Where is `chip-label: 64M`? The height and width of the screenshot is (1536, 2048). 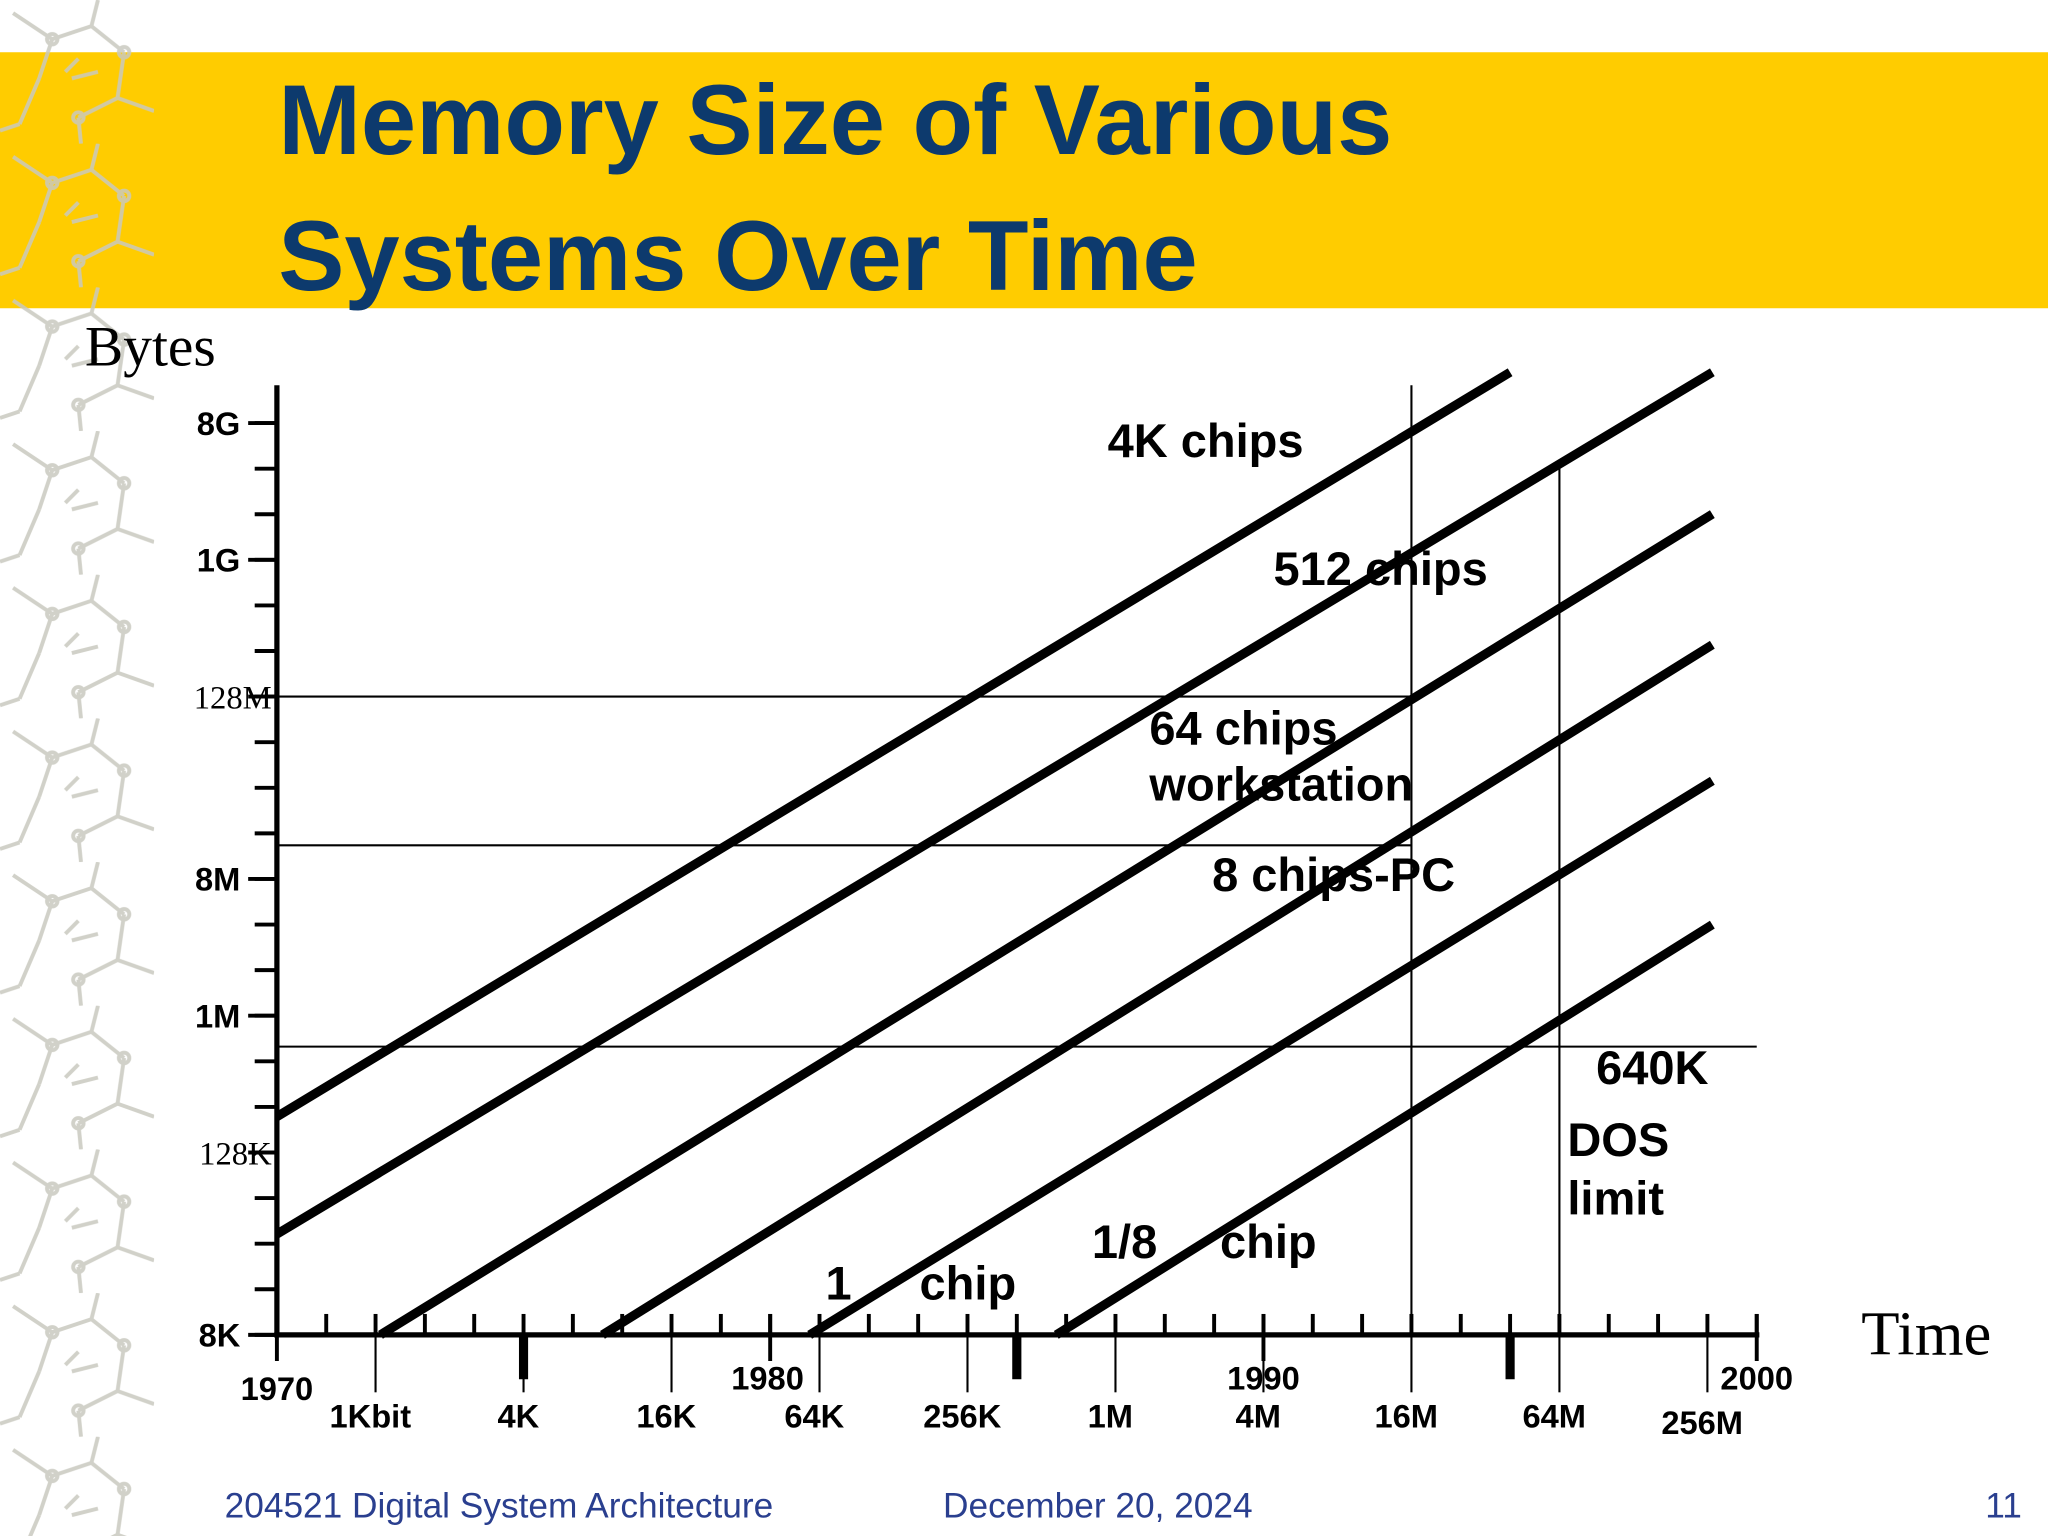
chip-label: 64M is located at coordinates (1554, 1416).